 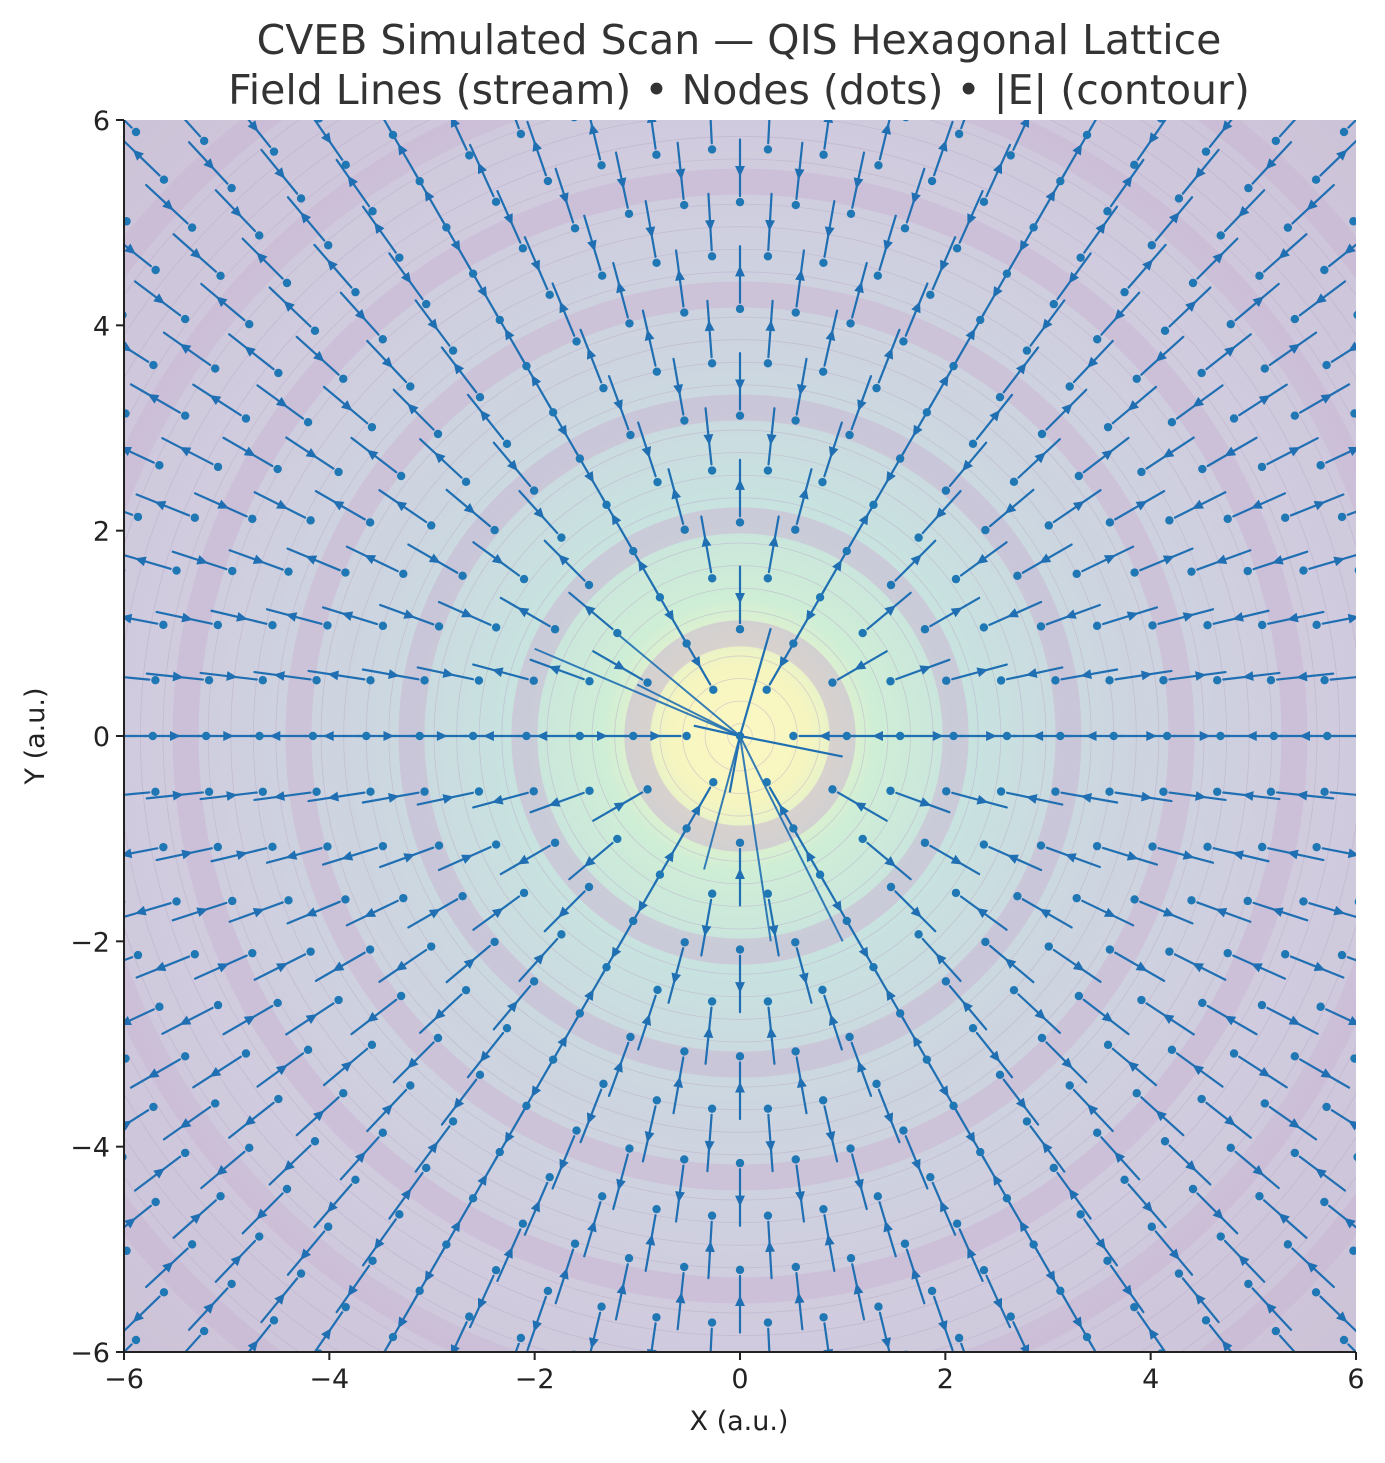 I want to click on y-tick-label: −4, so click(x=90, y=1148).